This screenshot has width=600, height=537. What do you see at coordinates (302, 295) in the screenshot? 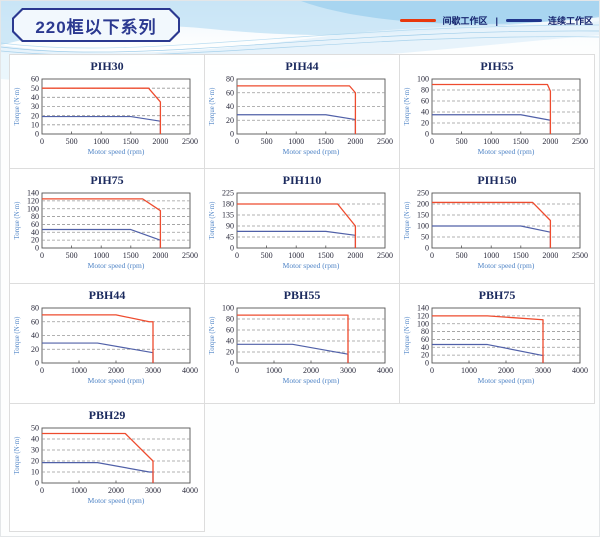
I see `chart-title: PBH55` at bounding box center [302, 295].